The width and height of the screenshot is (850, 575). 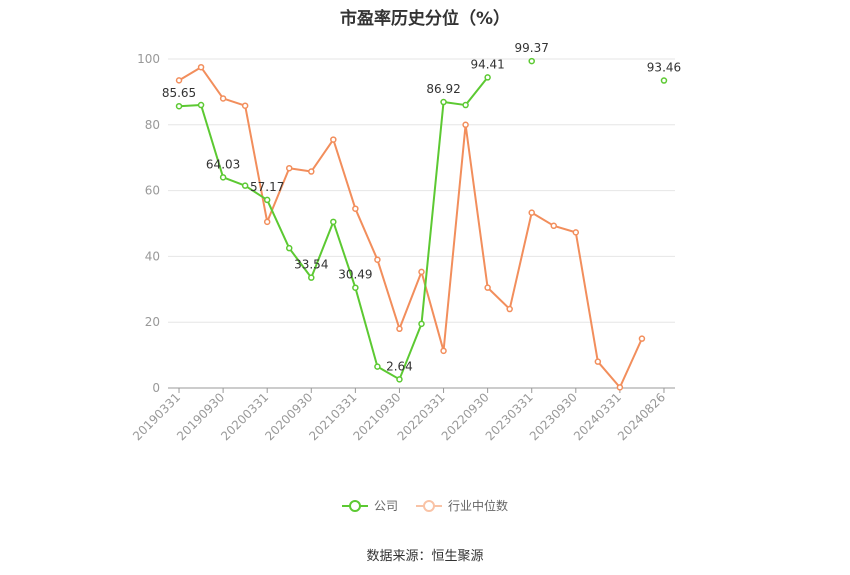 I want to click on data-label: 2.64, so click(x=399, y=366).